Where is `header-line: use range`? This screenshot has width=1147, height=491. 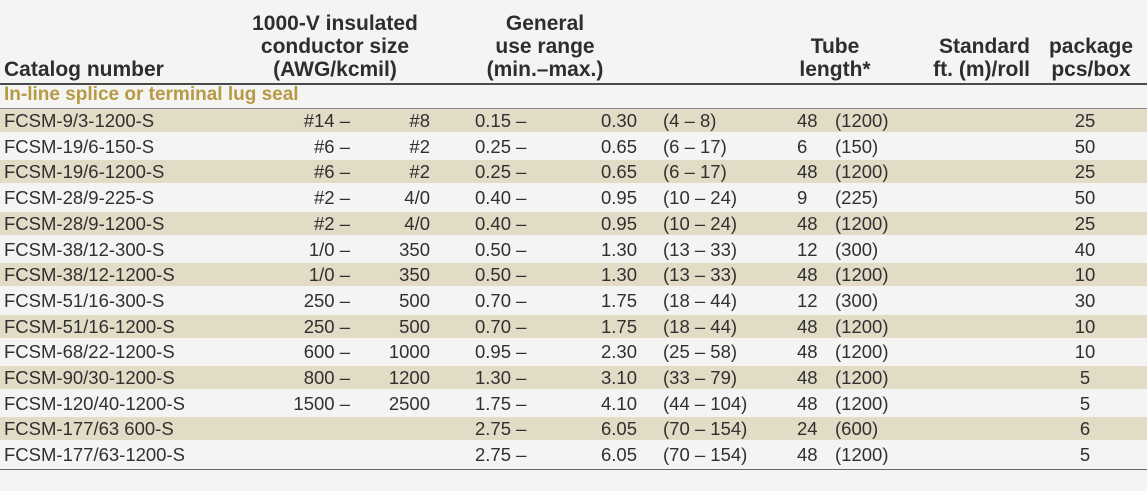 header-line: use range is located at coordinates (545, 46).